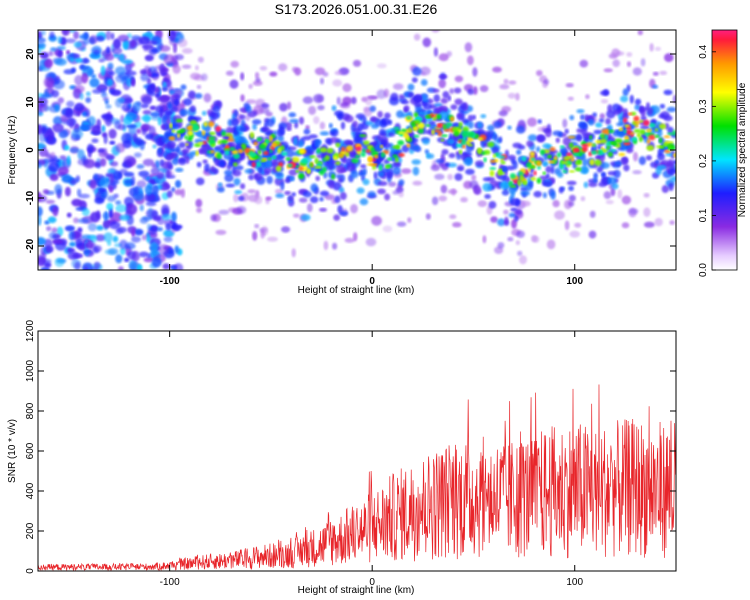 The width and height of the screenshot is (750, 600). Describe the element at coordinates (356, 290) in the screenshot. I see `spectrogram-x-label: Height of straight line (km)` at that location.